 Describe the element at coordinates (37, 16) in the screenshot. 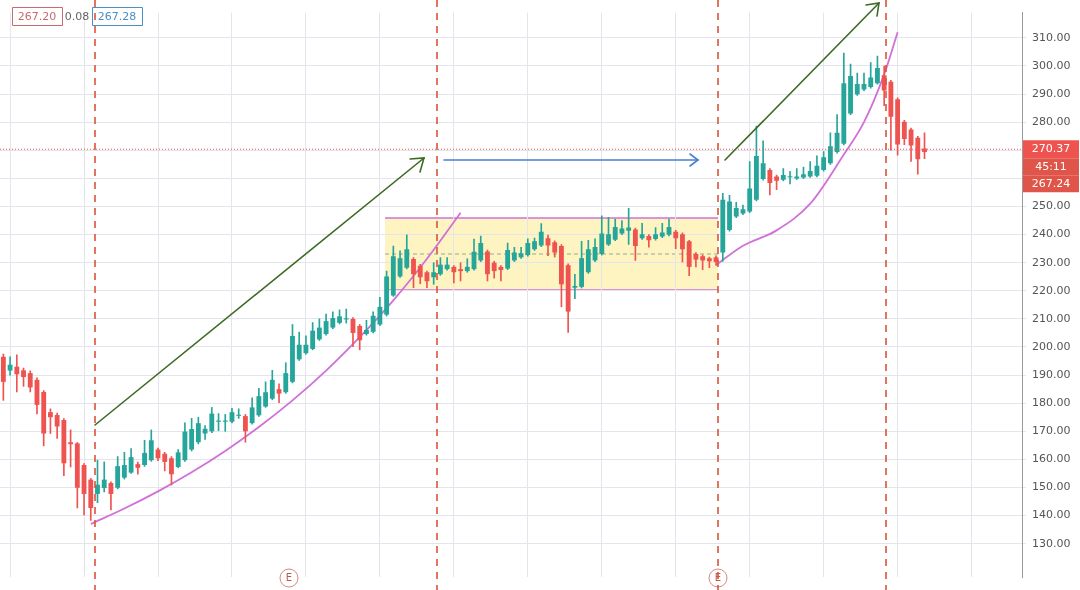

I see `annotation: 267.20` at that location.